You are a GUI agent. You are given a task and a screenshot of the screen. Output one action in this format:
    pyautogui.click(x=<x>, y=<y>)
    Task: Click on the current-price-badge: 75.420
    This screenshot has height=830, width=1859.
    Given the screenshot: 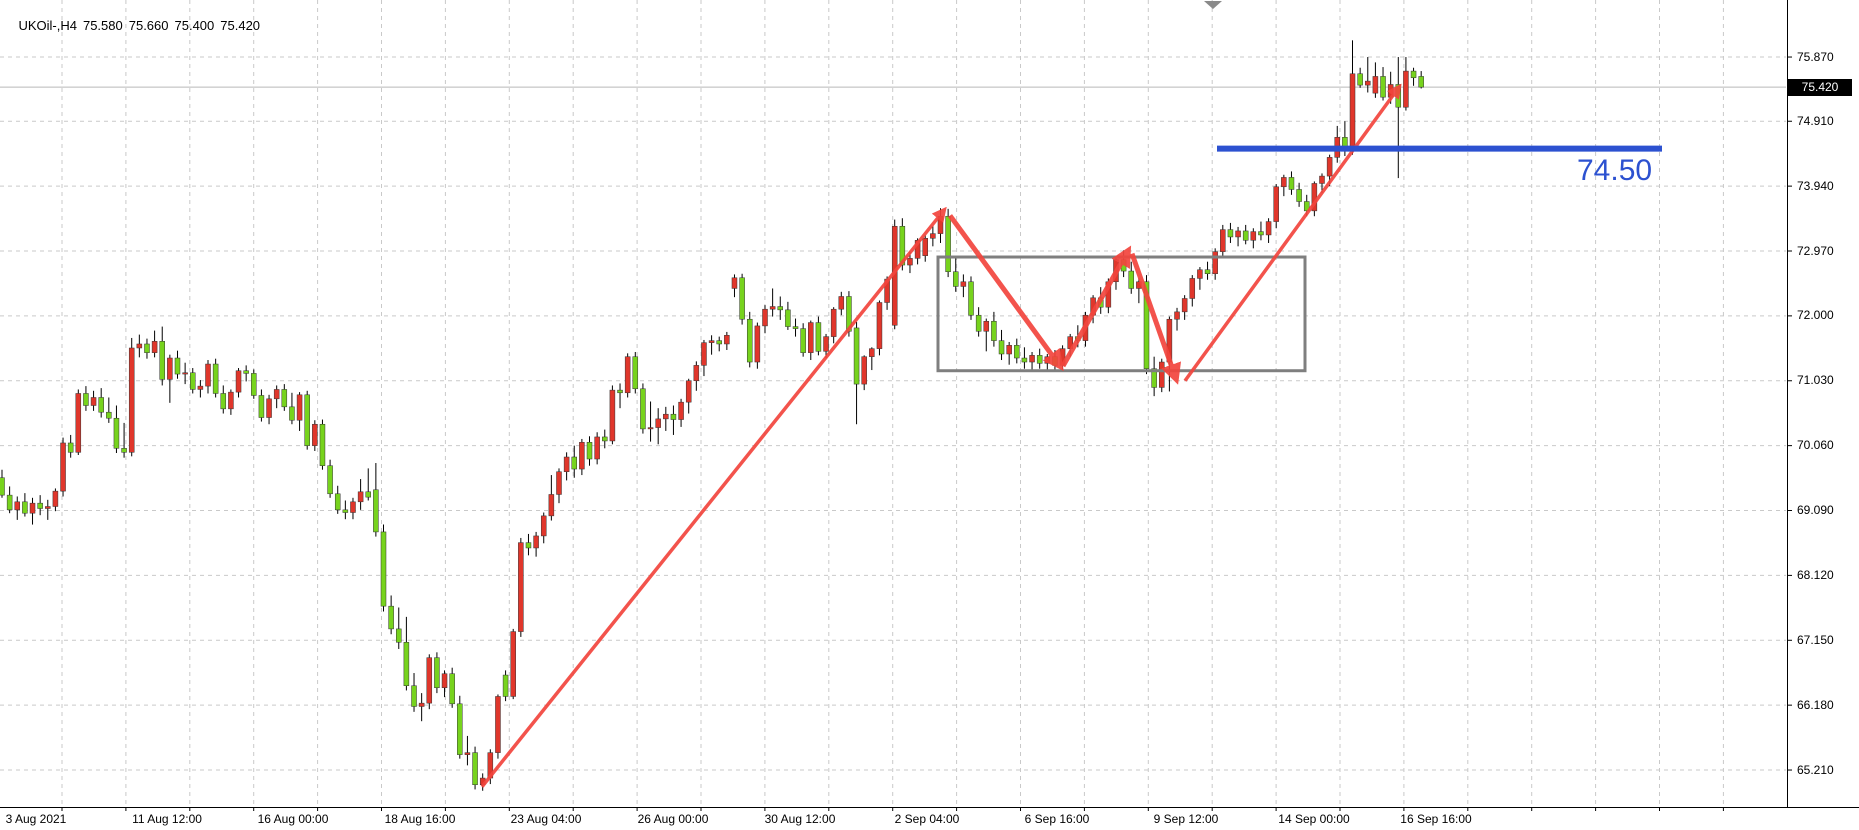 What is the action you would take?
    pyautogui.click(x=1820, y=87)
    